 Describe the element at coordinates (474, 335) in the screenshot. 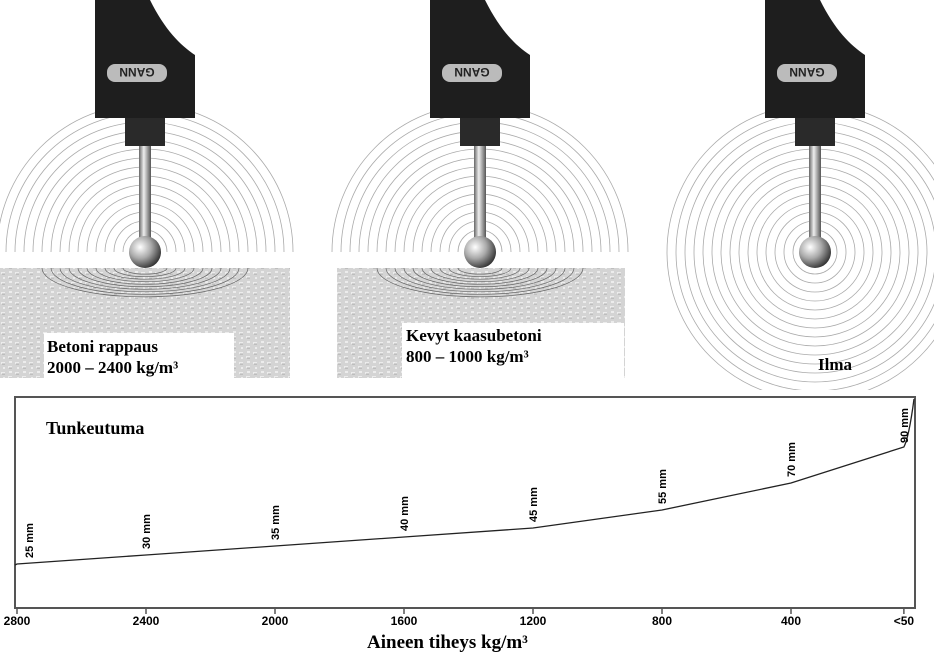

I see `material-name: Kevyt kaasubetoni` at that location.